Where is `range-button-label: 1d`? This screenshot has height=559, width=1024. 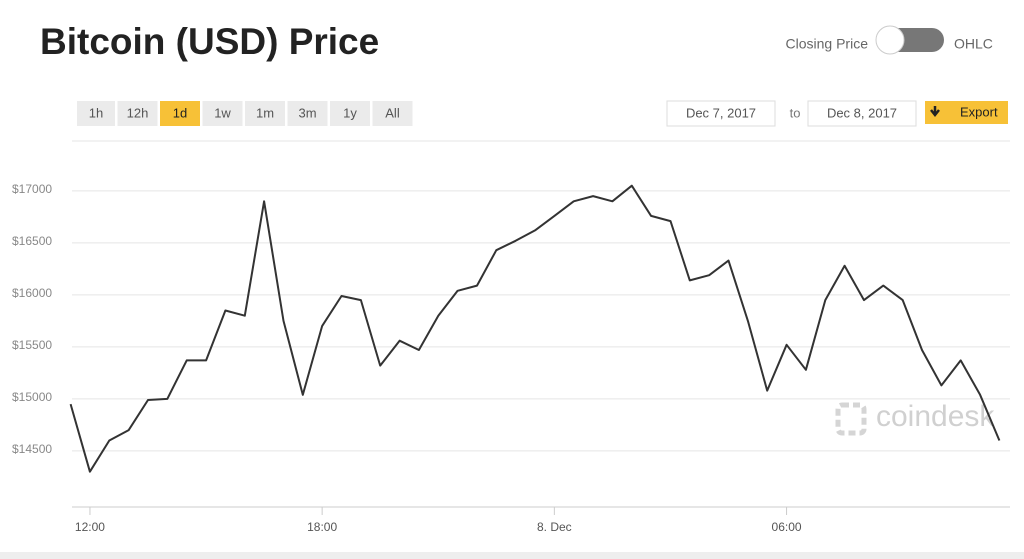
range-button-label: 1d is located at coordinates (180, 112).